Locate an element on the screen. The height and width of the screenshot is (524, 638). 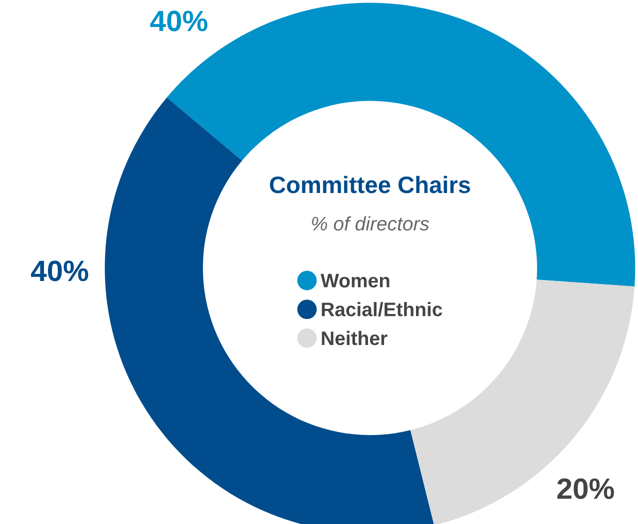
data-label: 20% is located at coordinates (585, 489).